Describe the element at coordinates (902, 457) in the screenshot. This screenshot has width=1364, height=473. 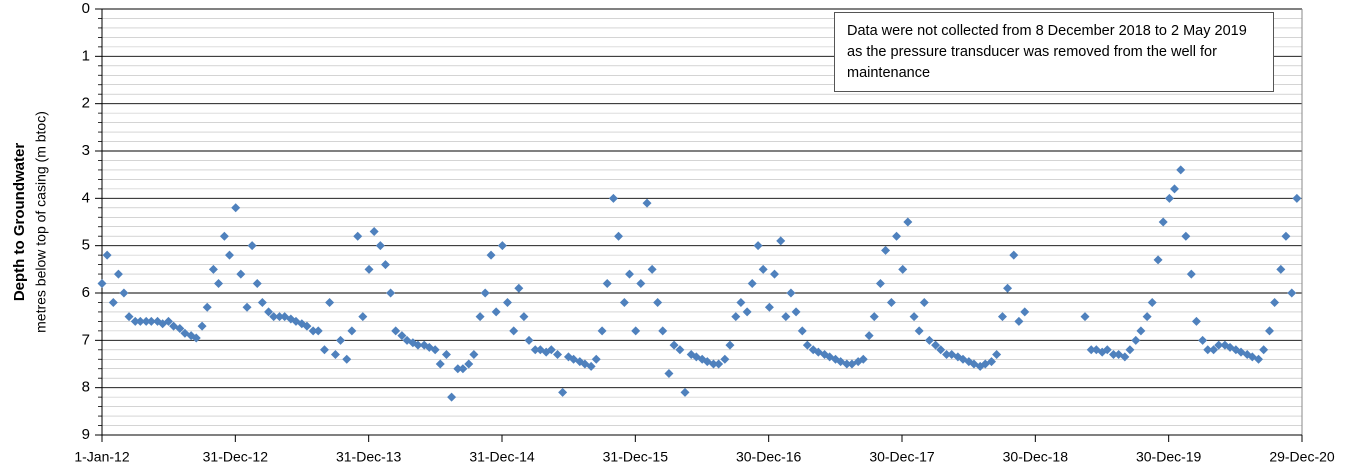
I see `x-tick-label: 30-Dec-17` at that location.